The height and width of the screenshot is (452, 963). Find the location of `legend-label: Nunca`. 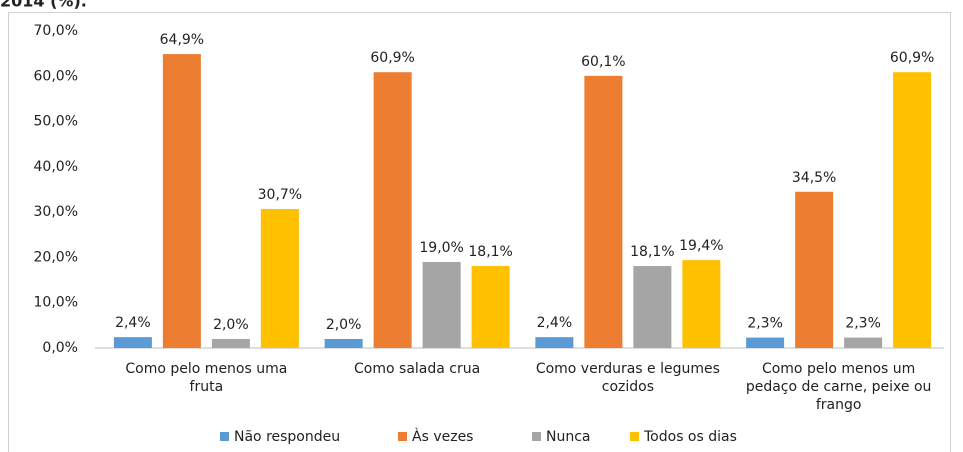

legend-label: Nunca is located at coordinates (568, 437).